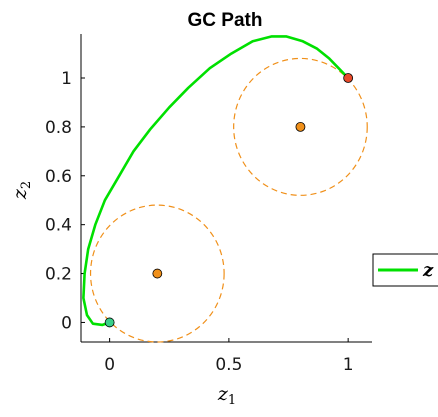  What do you see at coordinates (228, 365) in the screenshot?
I see `x-tick-label: 0.5` at bounding box center [228, 365].